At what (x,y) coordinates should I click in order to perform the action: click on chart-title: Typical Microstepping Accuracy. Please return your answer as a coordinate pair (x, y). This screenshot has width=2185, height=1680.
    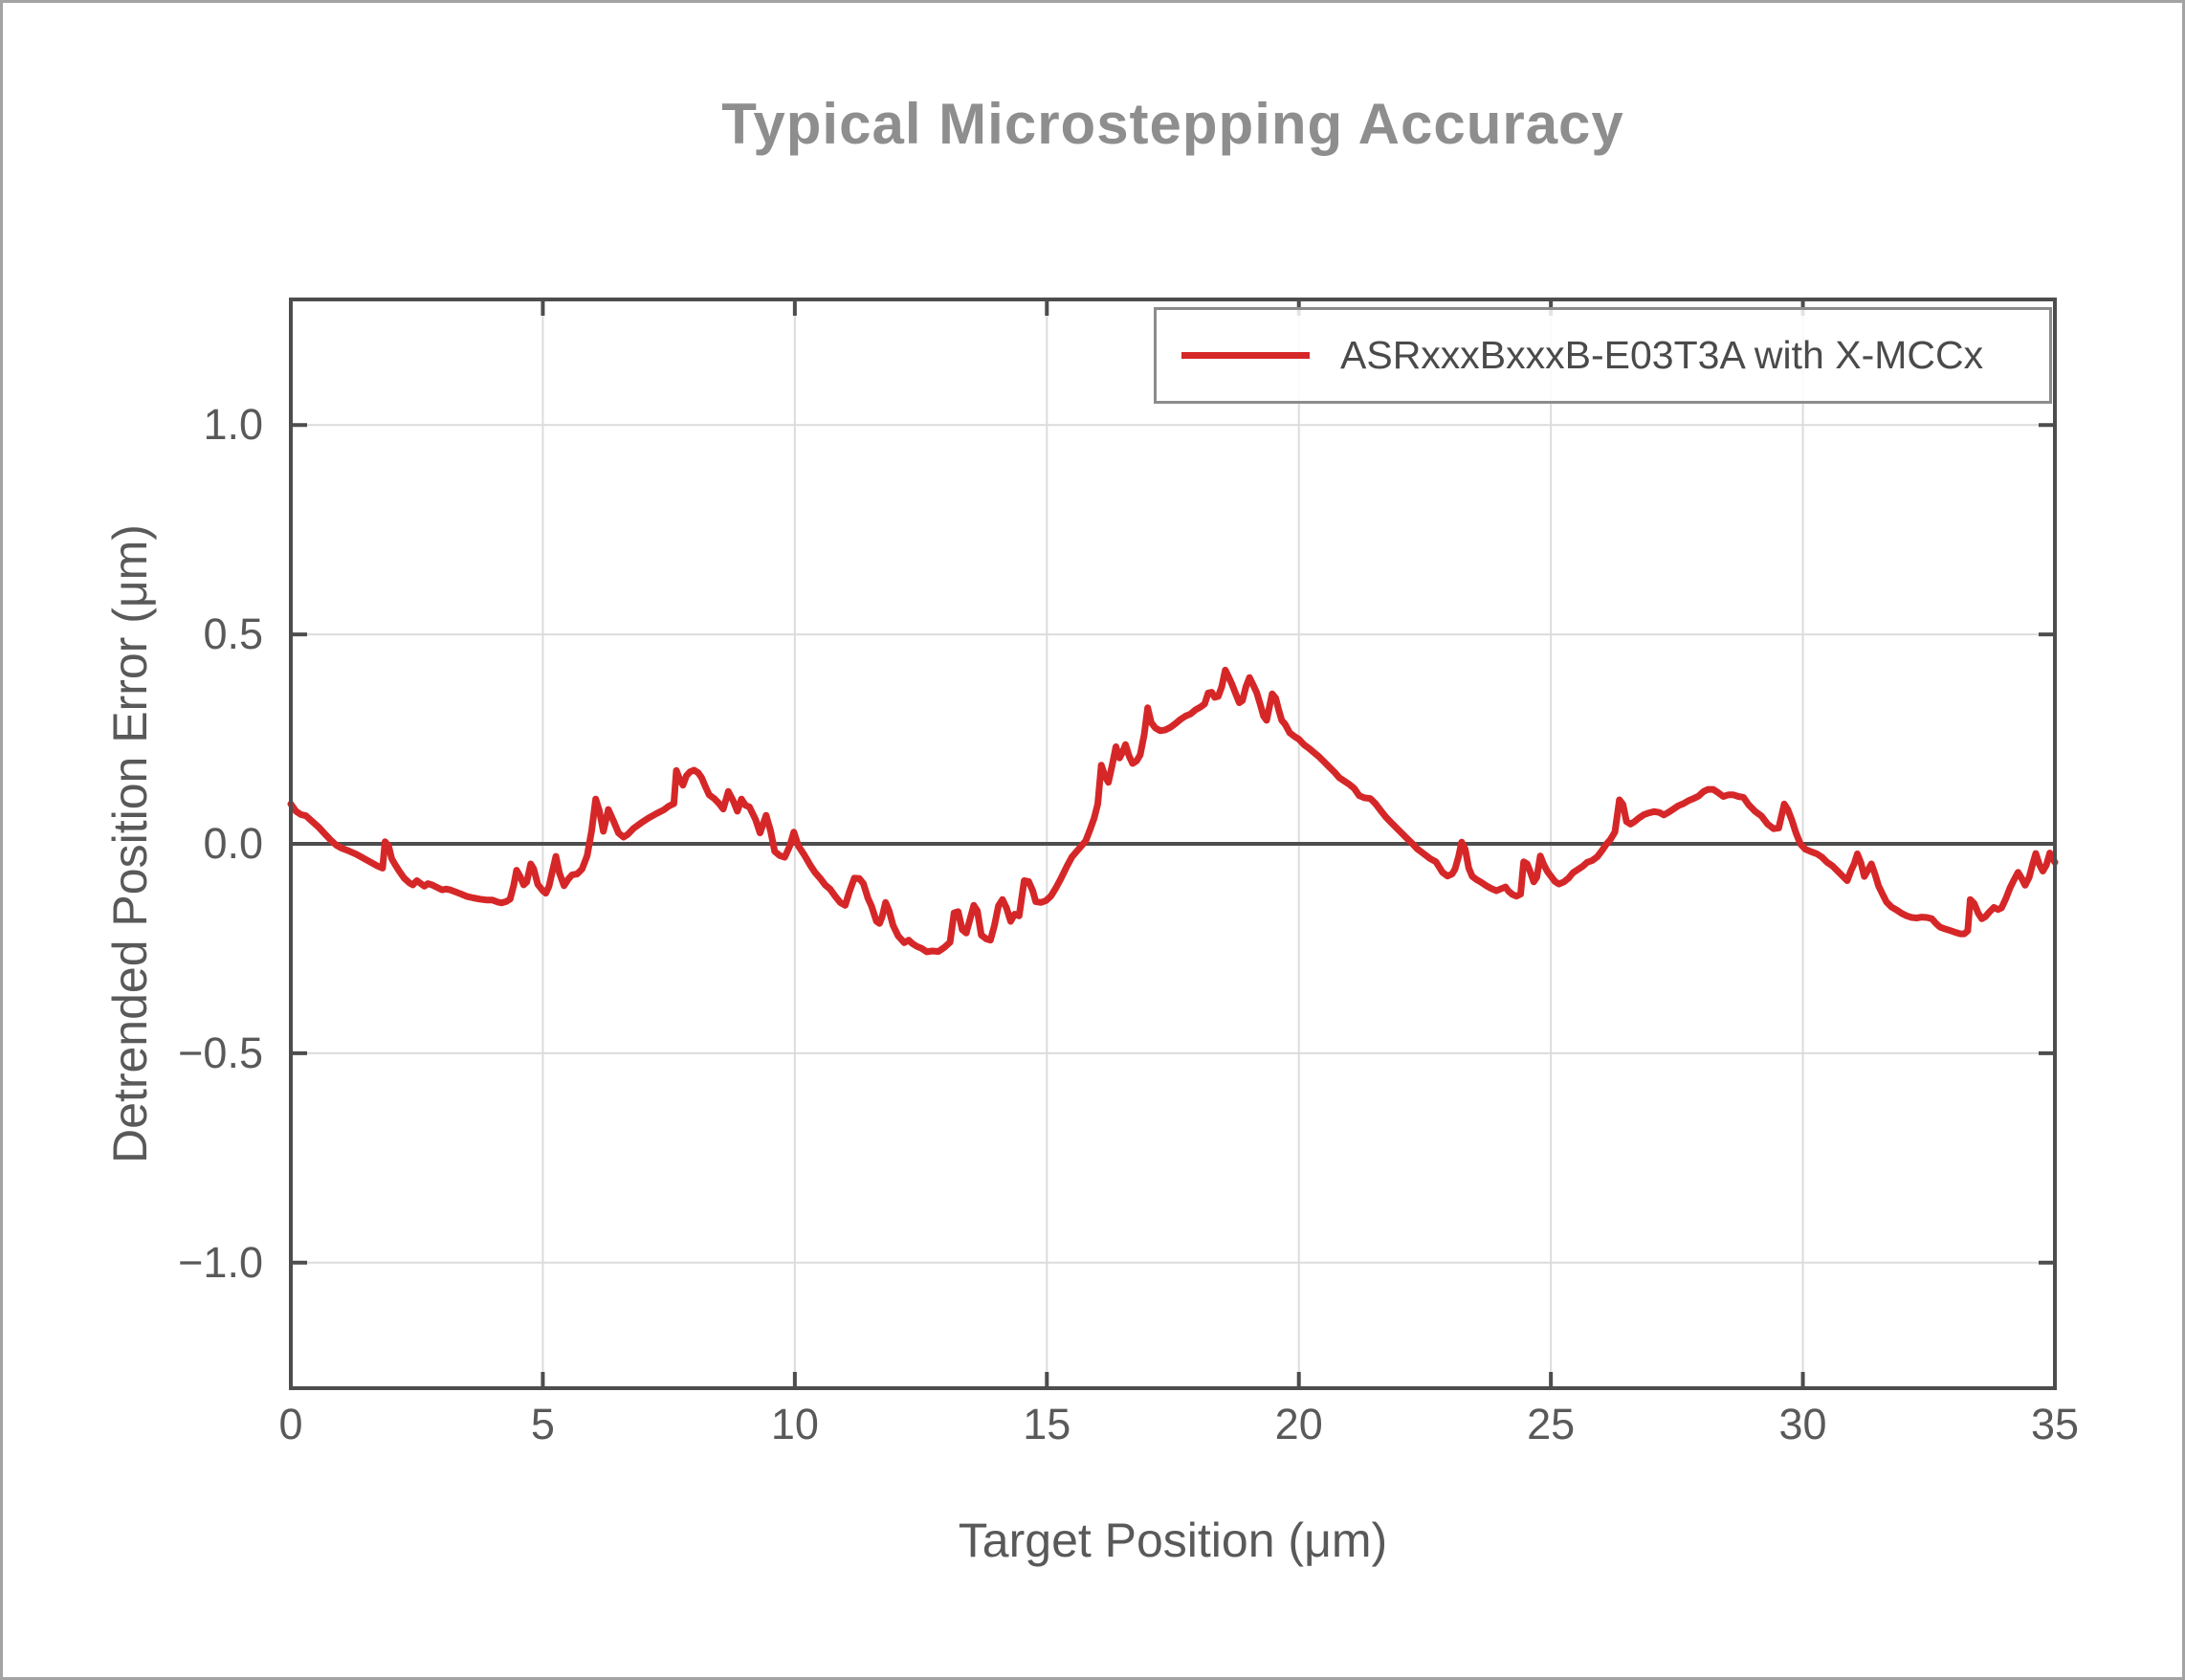
    Looking at the image, I should click on (1172, 124).